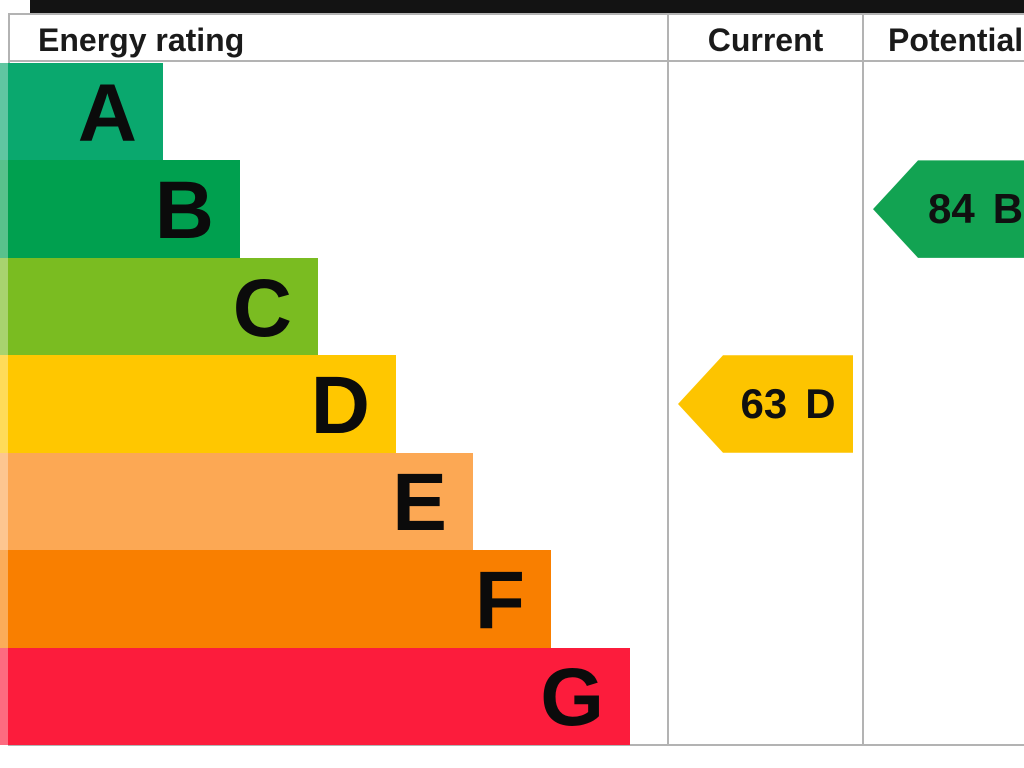 The image size is (1024, 768). I want to click on current-band-letter: D, so click(820, 403).